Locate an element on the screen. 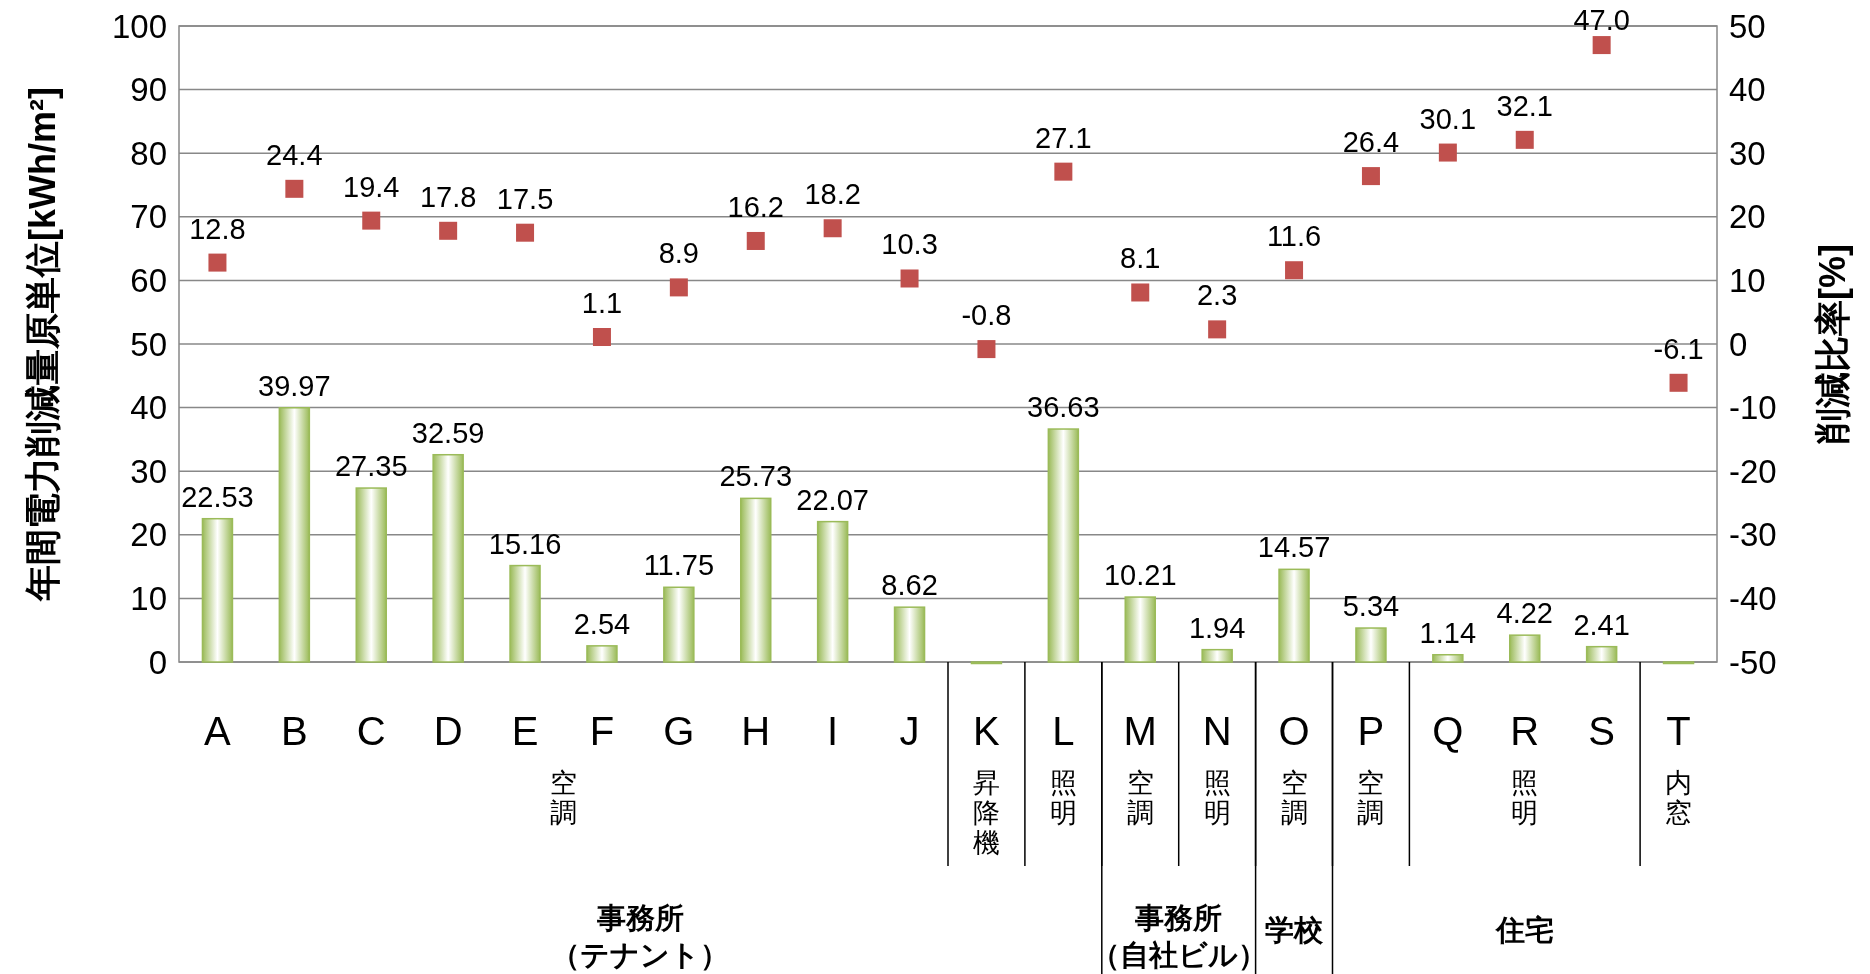 The height and width of the screenshot is (974, 1870). data-label: 32.59 is located at coordinates (448, 432).